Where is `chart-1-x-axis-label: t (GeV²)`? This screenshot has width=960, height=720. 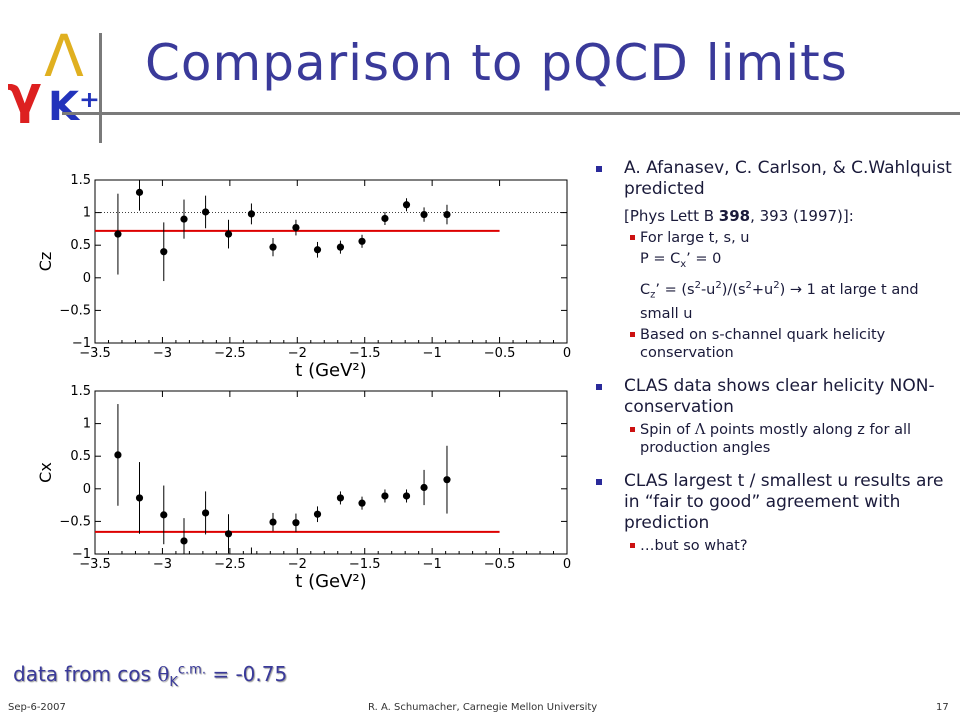
chart-1-x-axis-label: t (GeV²) is located at coordinates (330, 581).